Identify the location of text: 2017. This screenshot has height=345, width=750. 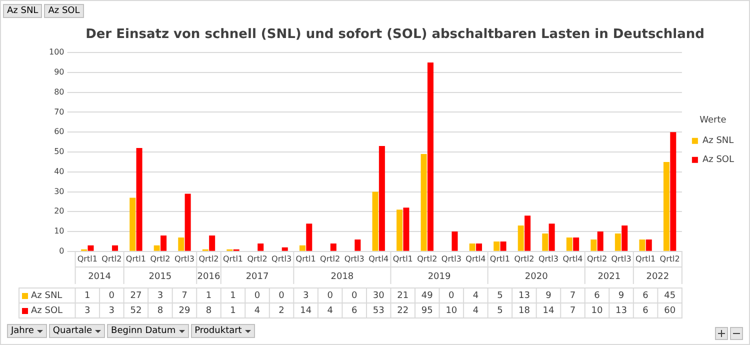
(257, 277).